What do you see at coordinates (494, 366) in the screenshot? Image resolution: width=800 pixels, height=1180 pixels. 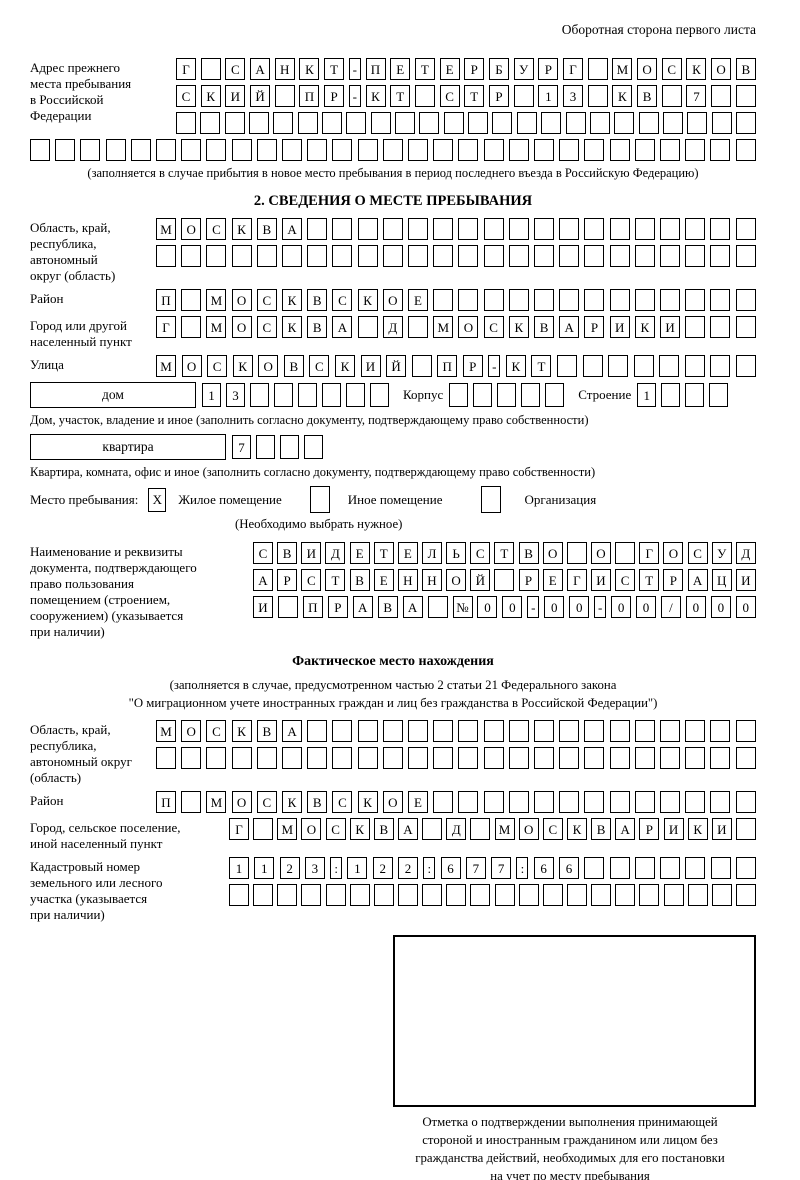 I see `char-cell: -` at bounding box center [494, 366].